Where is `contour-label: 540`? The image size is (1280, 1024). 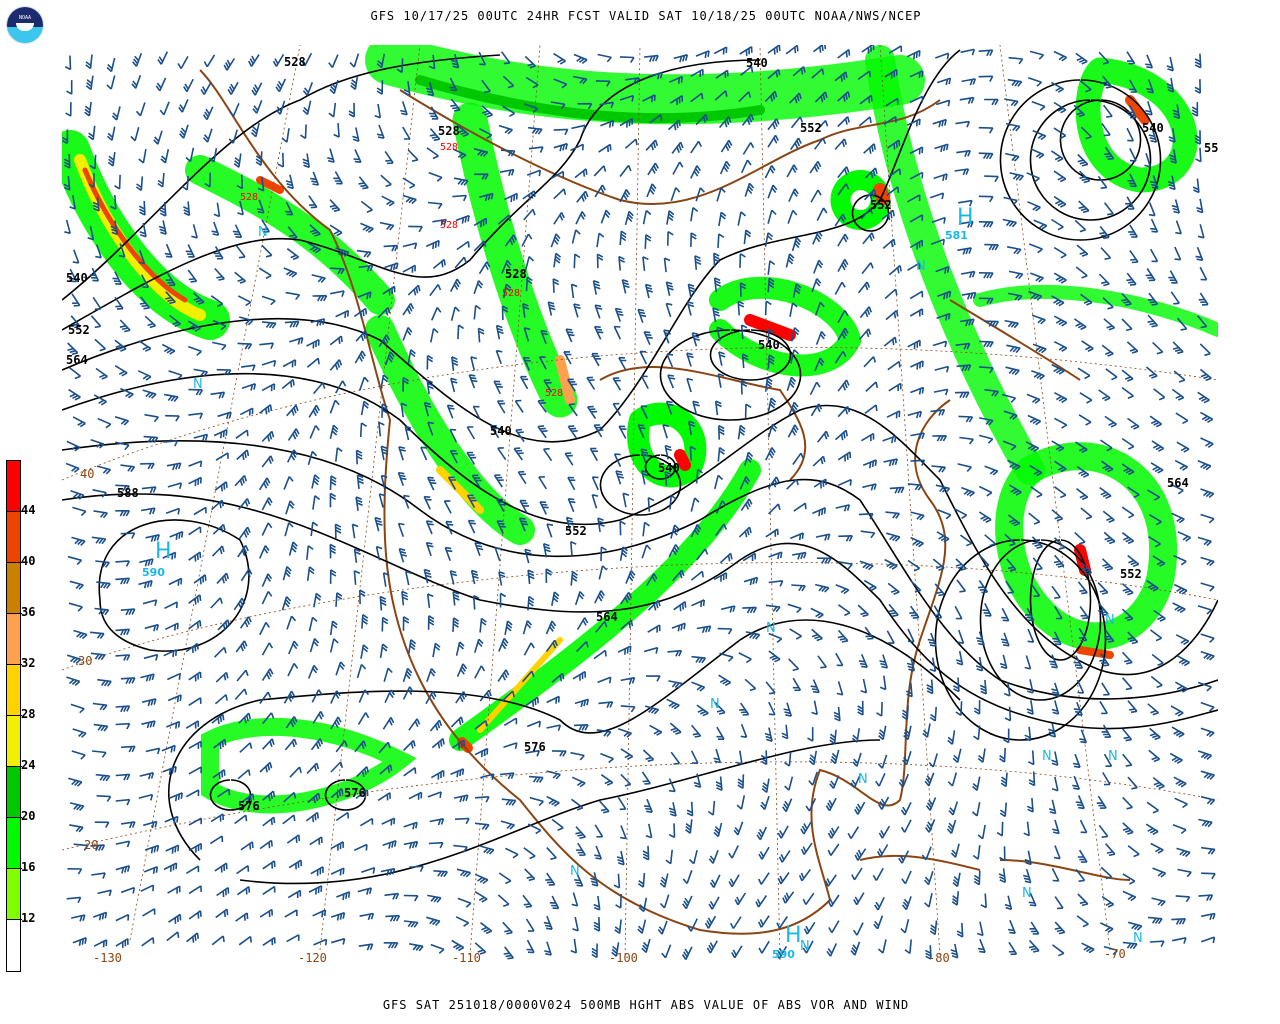 contour-label: 540 is located at coordinates (77, 278).